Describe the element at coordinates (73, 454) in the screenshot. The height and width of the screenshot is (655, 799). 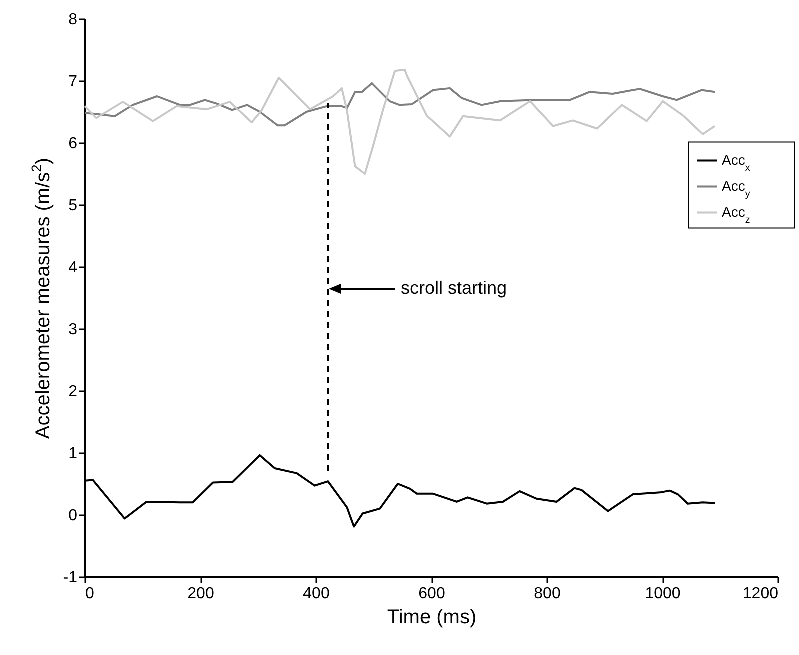
I see `y-tick-label: 1` at that location.